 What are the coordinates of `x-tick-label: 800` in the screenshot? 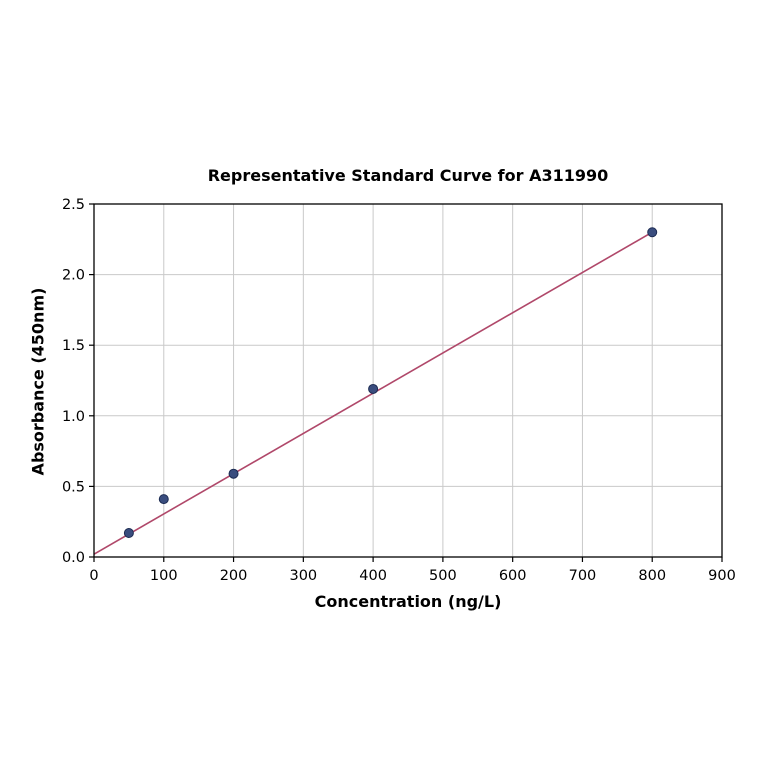 It's located at (652, 576).